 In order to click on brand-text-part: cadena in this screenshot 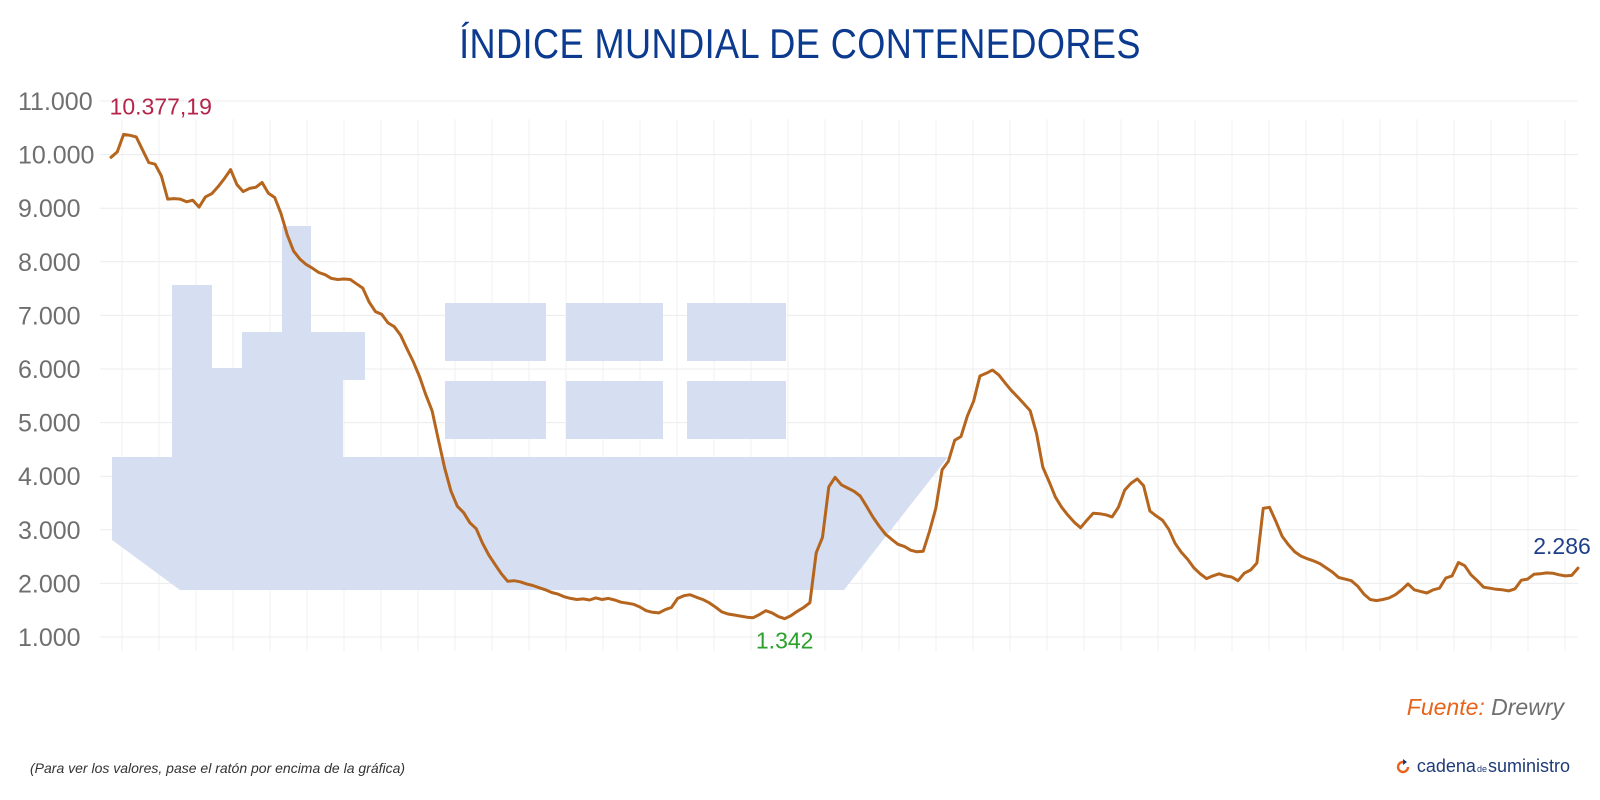, I will do `click(1446, 766)`.